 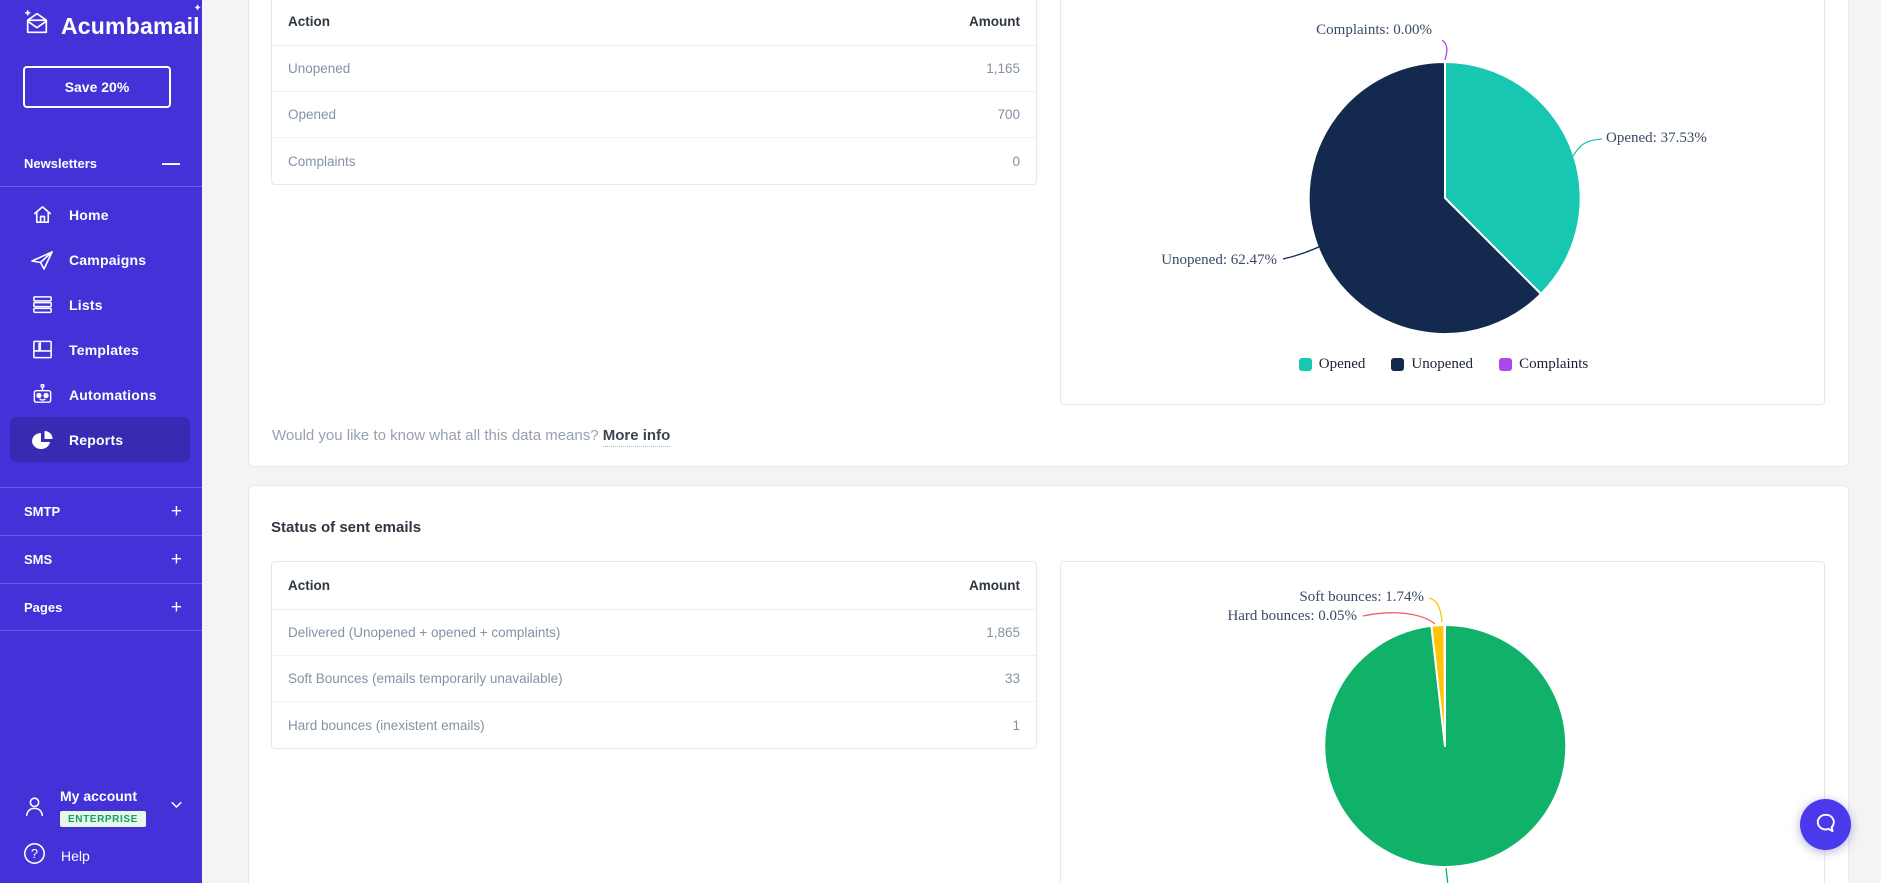 I want to click on save-discount-button: Save 20%, so click(x=97, y=87).